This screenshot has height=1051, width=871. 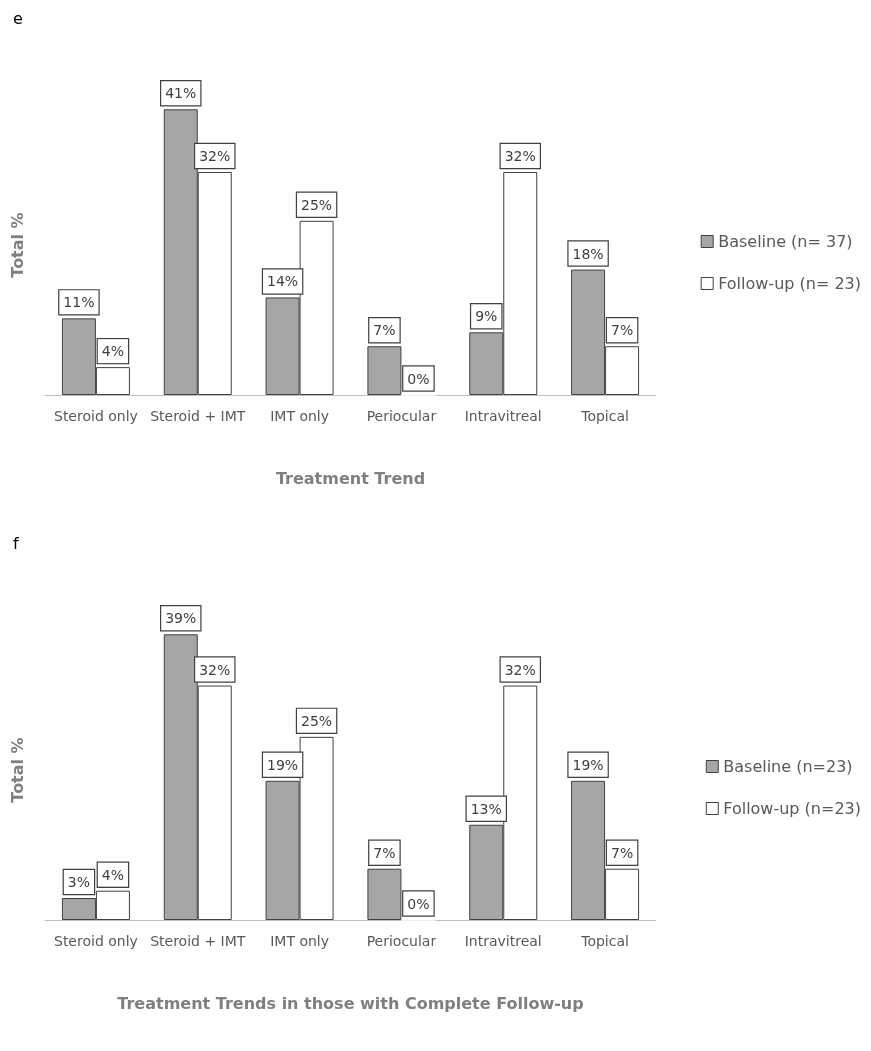 I want to click on chart-title: f, so click(x=16, y=543).